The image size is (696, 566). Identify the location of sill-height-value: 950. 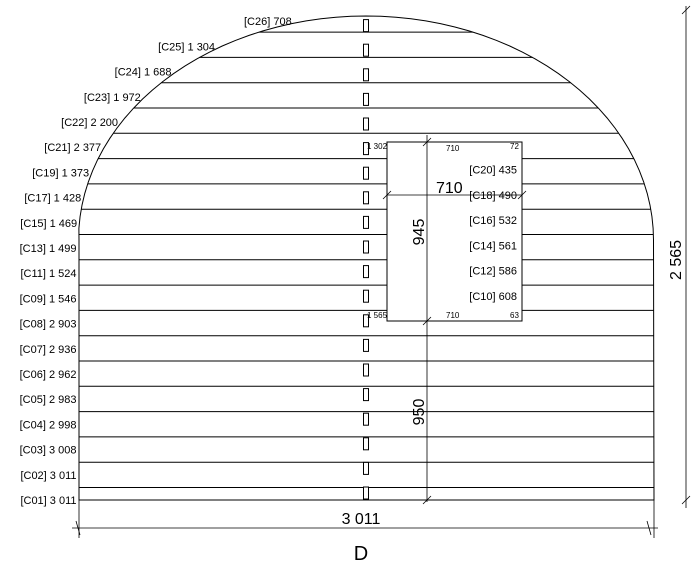
(419, 412).